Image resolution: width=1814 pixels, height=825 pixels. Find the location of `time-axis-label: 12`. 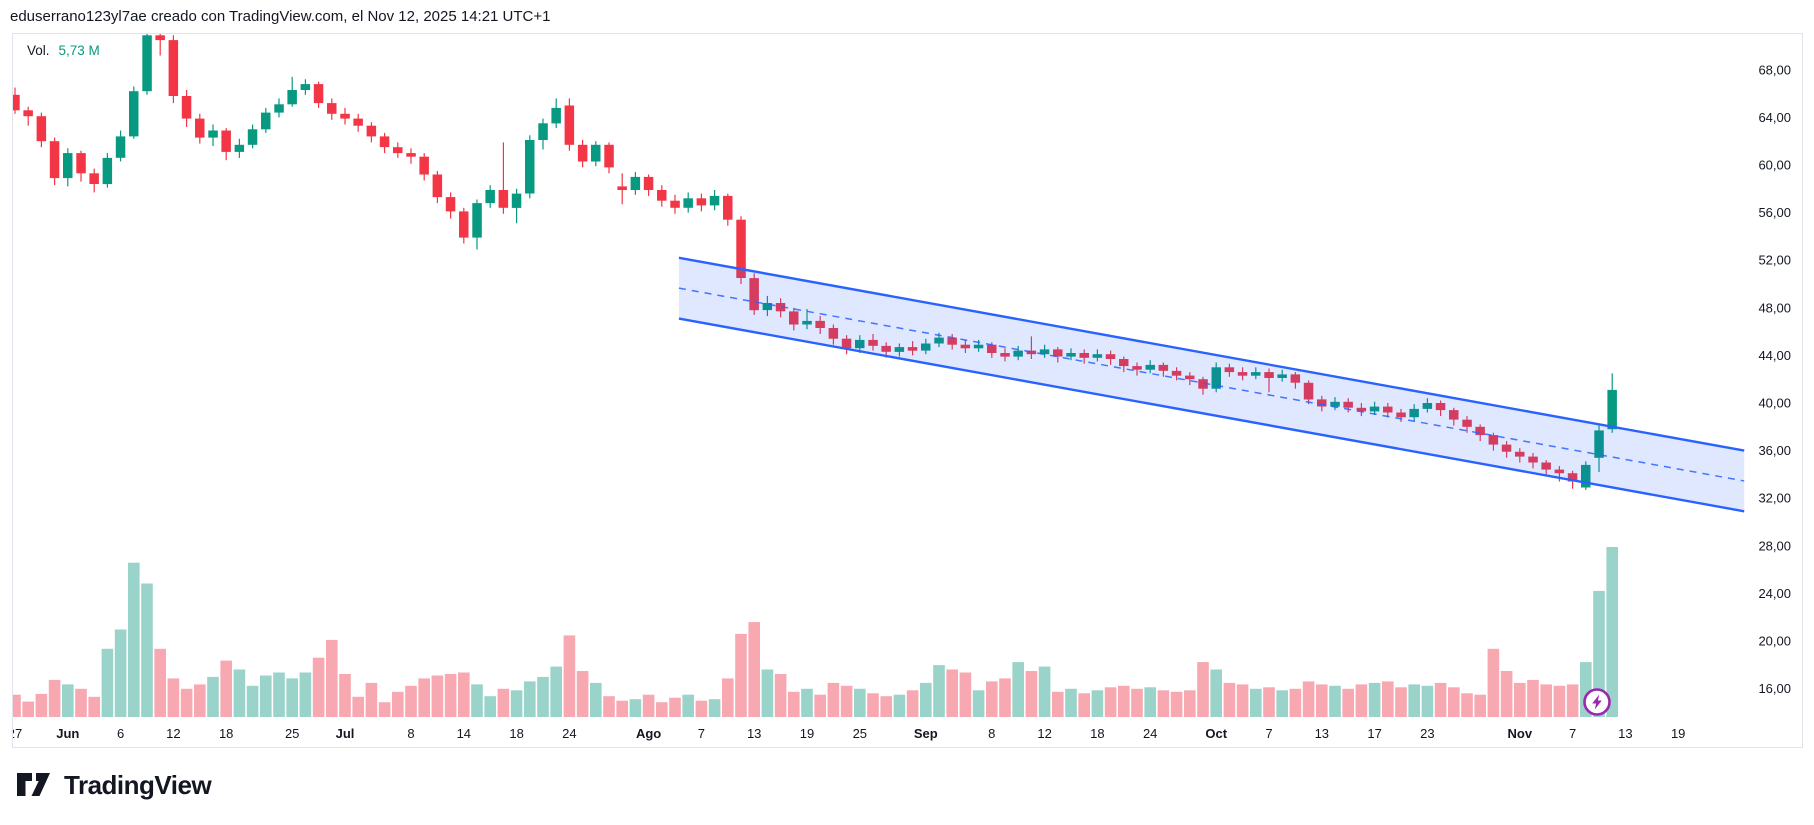

time-axis-label: 12 is located at coordinates (173, 733).